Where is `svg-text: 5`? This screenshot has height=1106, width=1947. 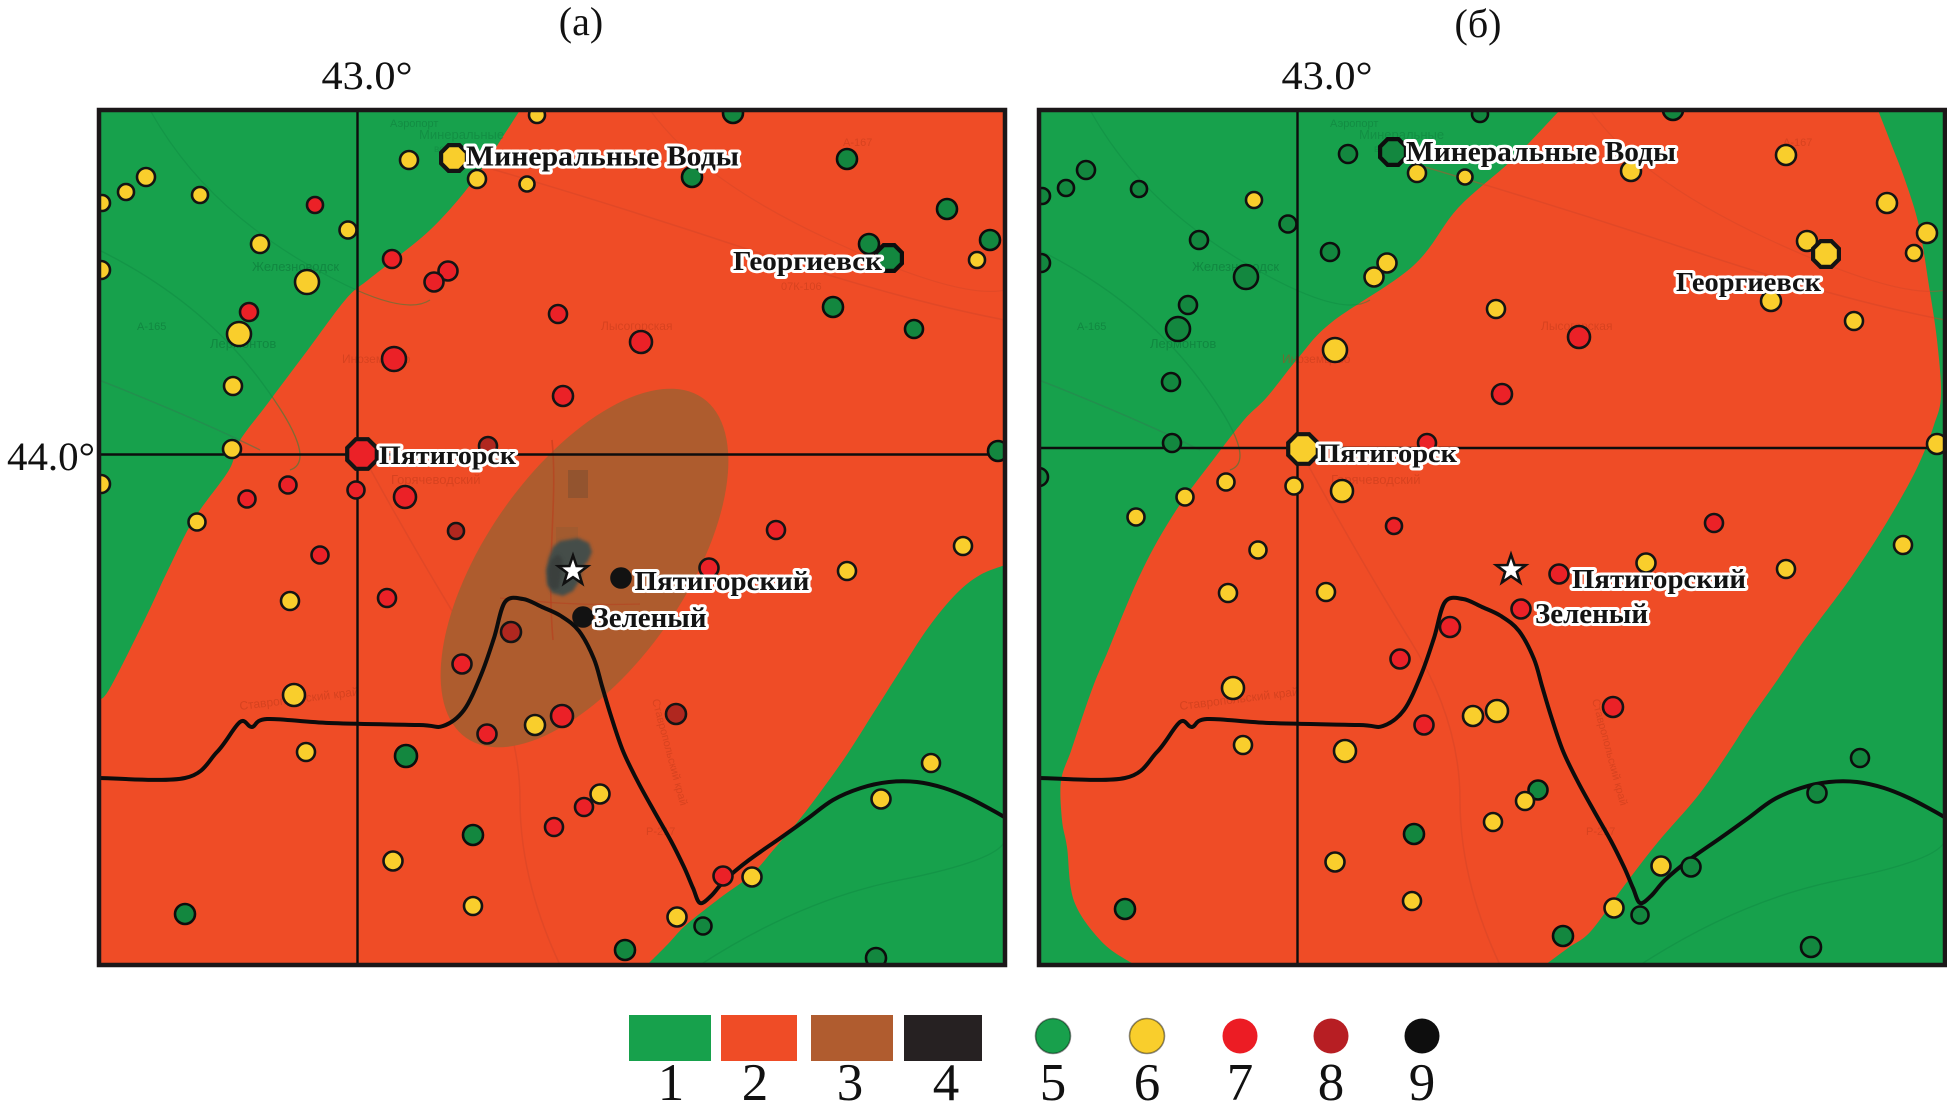 svg-text: 5 is located at coordinates (1053, 1080).